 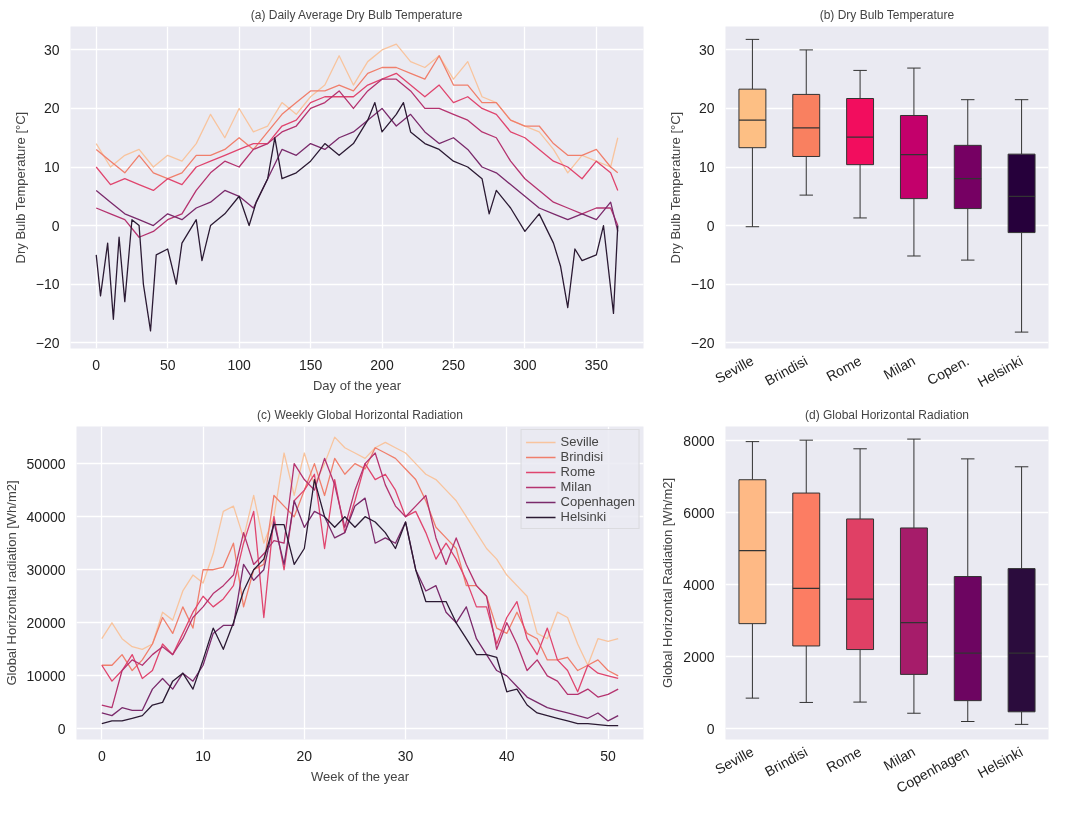 What do you see at coordinates (887, 414) in the screenshot?
I see `chart-title: (d) Global Horizontal Radiation` at bounding box center [887, 414].